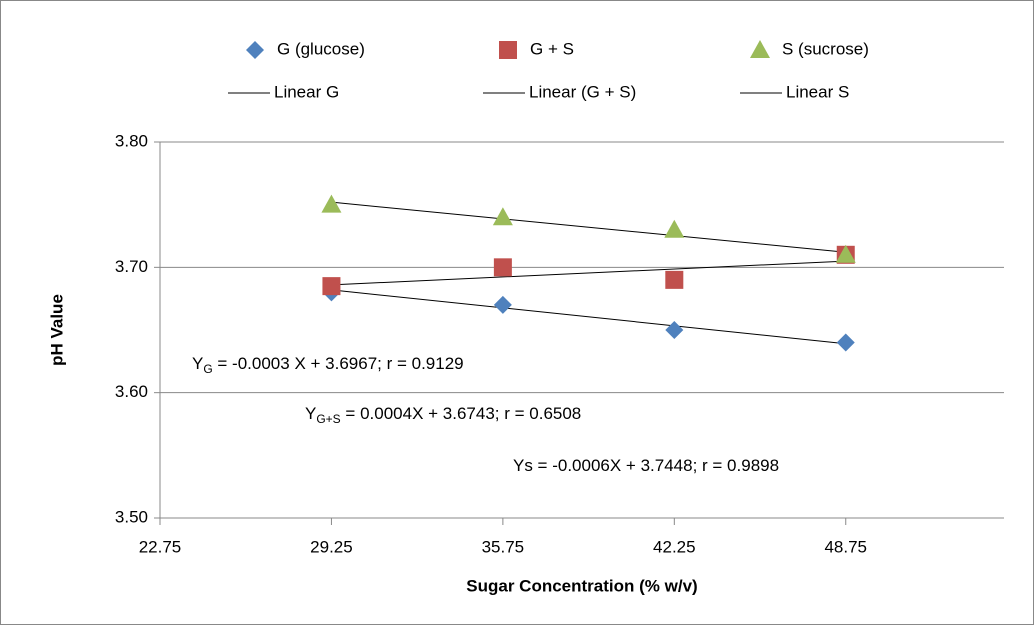 The height and width of the screenshot is (625, 1034). I want to click on equation-rest: = 0.0004X + 3.6743; r = 0.6508, so click(461, 413).